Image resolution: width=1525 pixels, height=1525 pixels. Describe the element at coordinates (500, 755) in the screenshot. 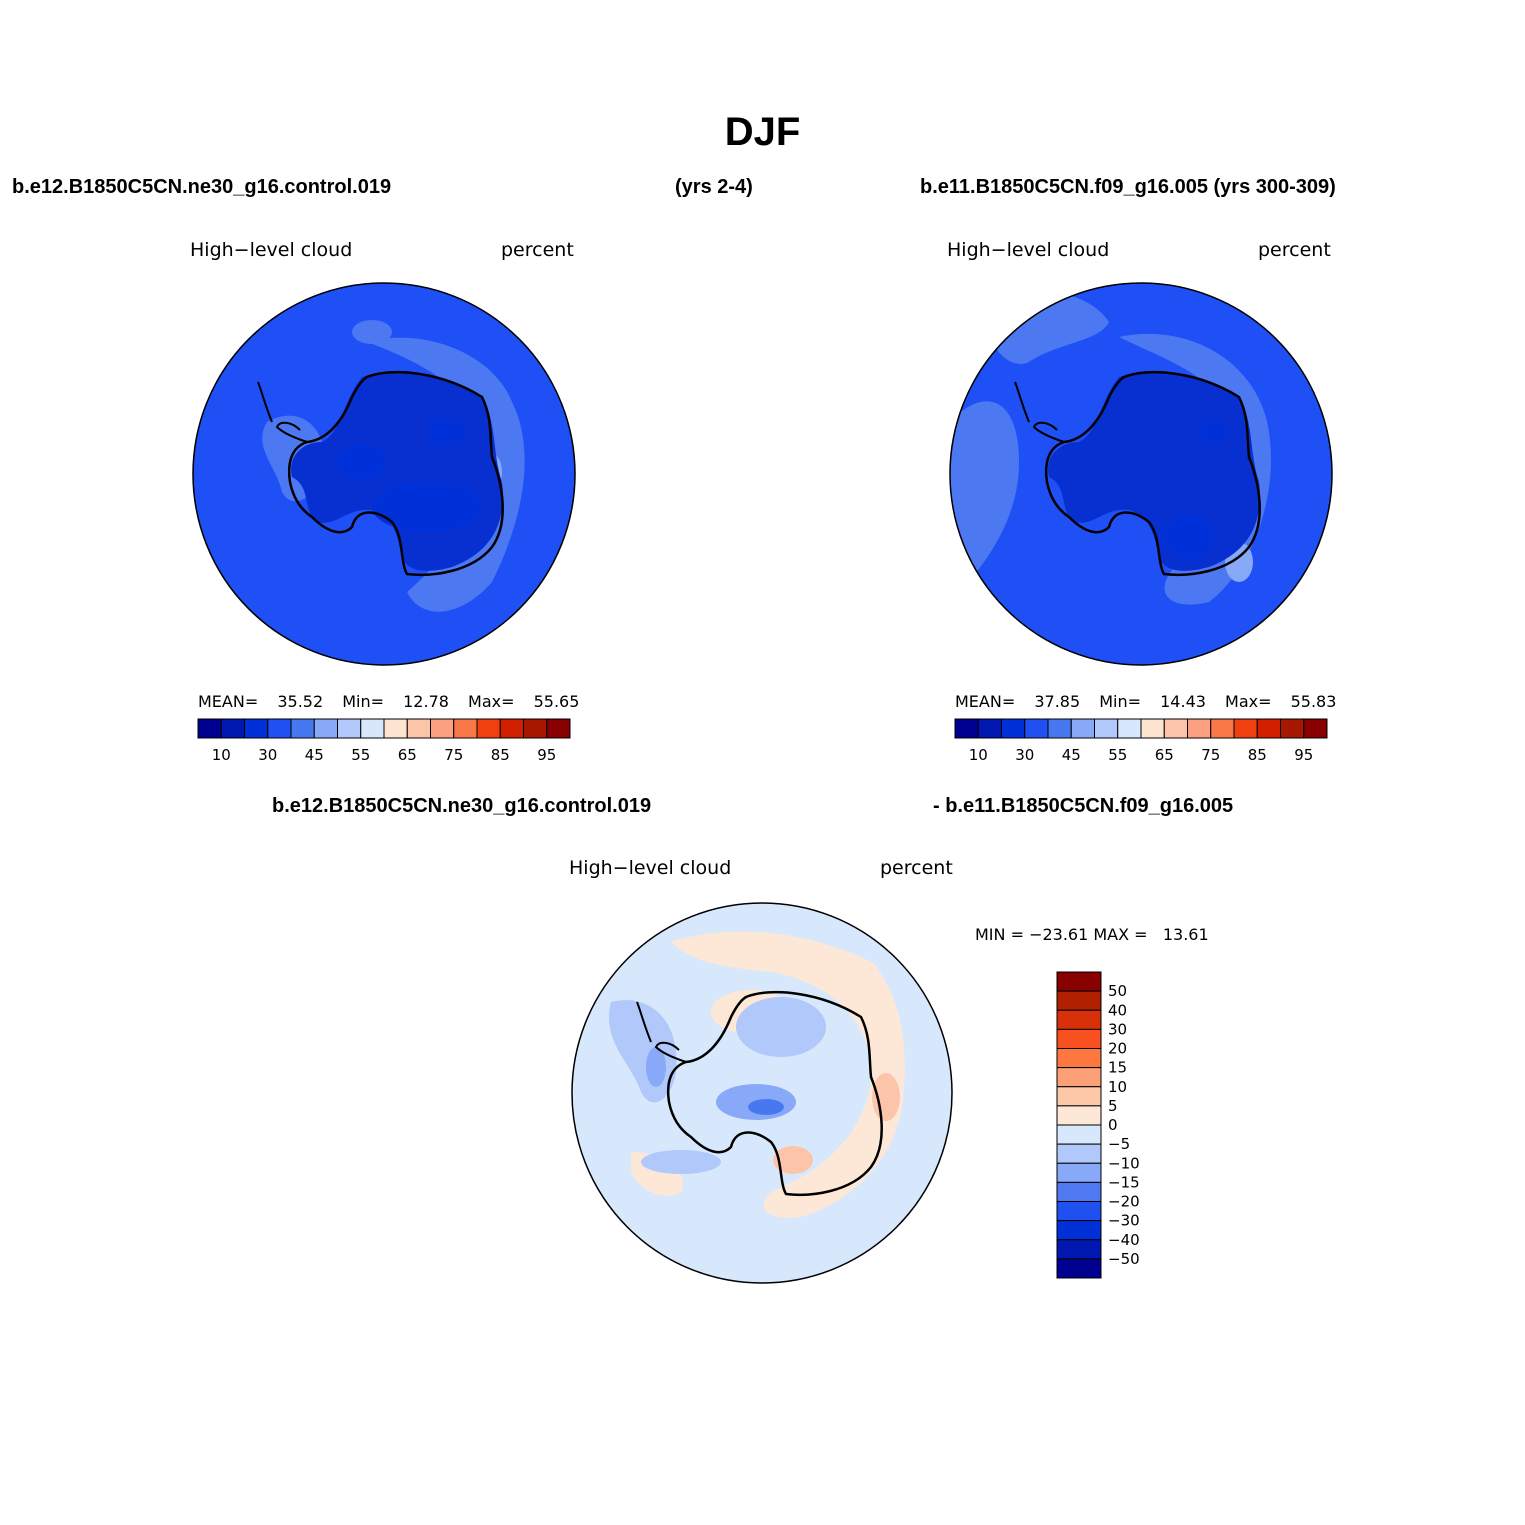

I see `left-colorbar-tick-label: 85` at that location.